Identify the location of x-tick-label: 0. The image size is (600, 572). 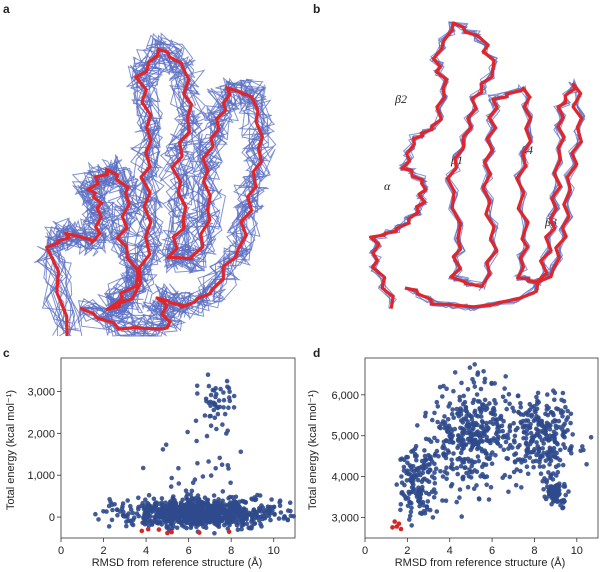
(365, 551).